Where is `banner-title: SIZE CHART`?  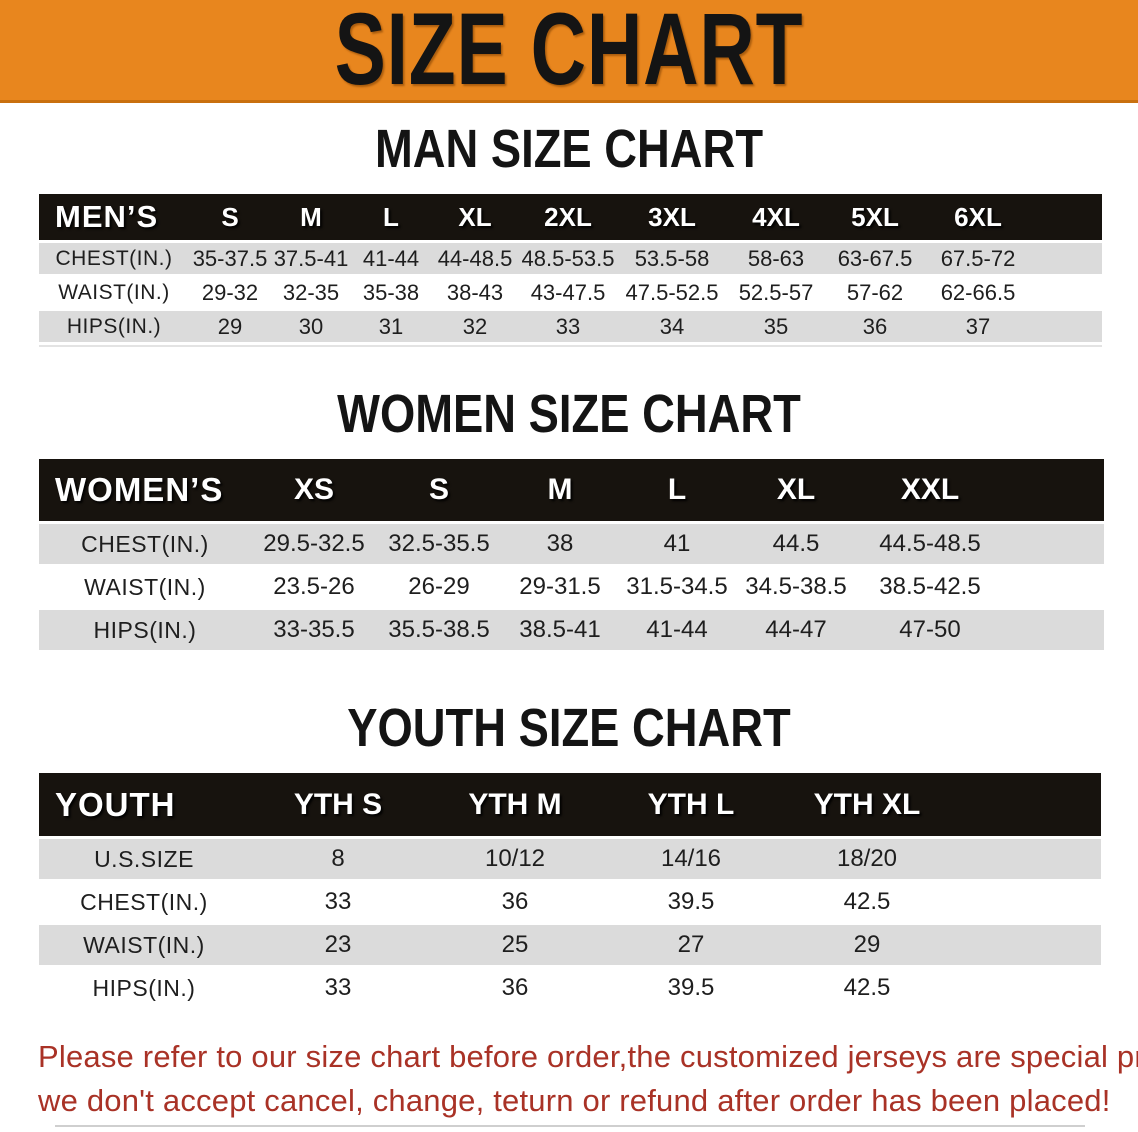
banner-title: SIZE CHART is located at coordinates (569, 53).